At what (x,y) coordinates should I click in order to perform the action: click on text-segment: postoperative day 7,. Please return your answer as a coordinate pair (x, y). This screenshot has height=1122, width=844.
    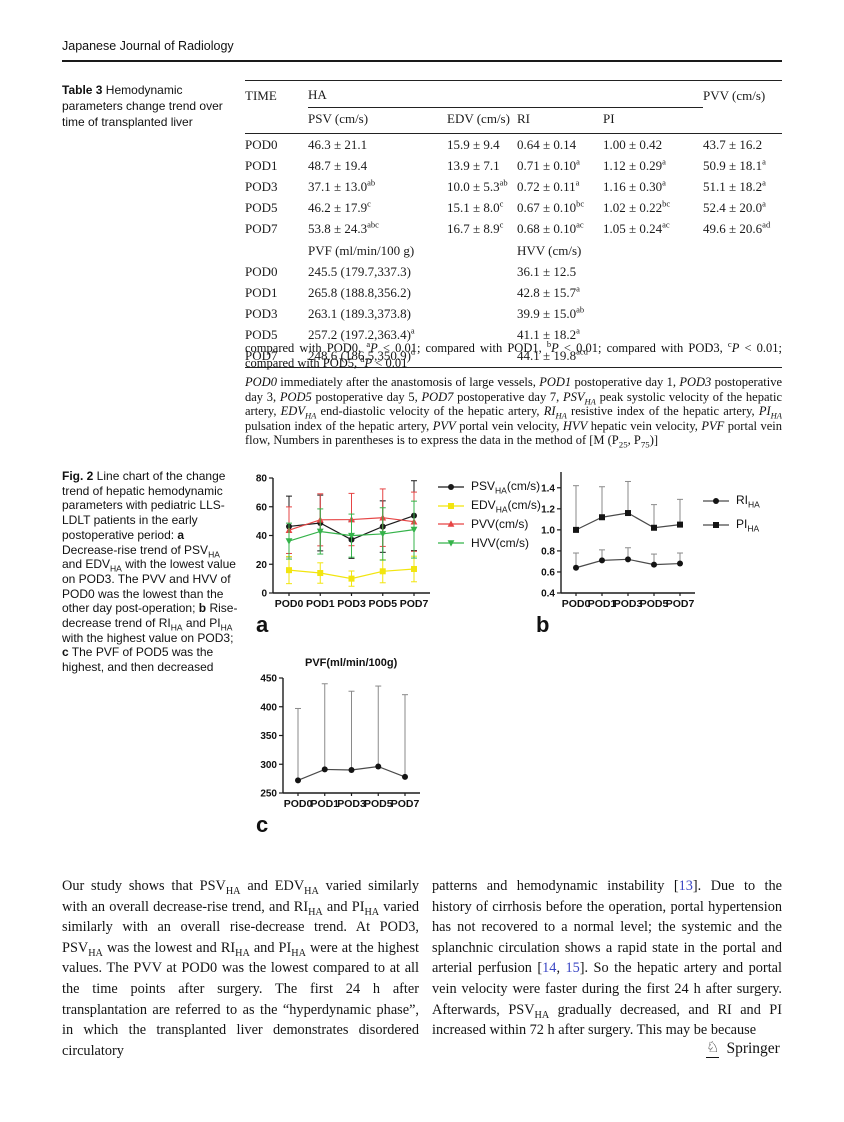
    Looking at the image, I should click on (508, 396).